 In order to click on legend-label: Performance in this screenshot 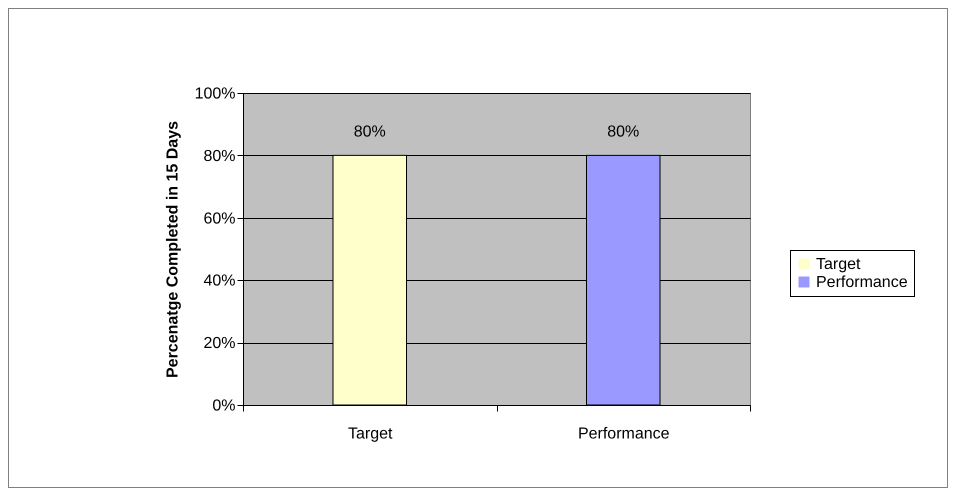, I will do `click(862, 282)`.